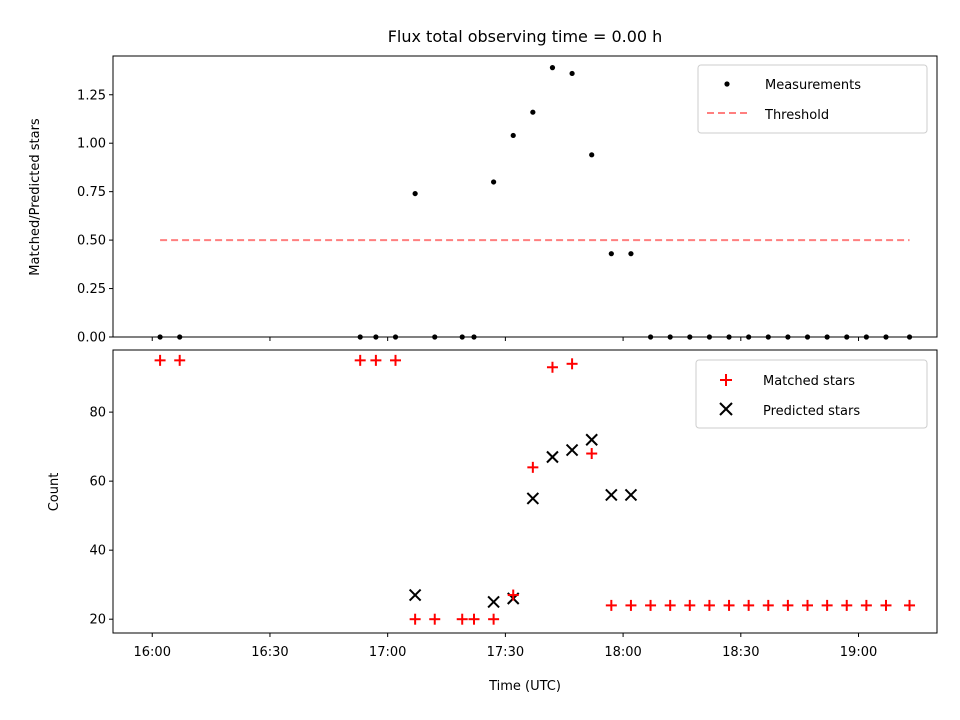  What do you see at coordinates (505, 339) in the screenshot?
I see `top-x-ticks` at bounding box center [505, 339].